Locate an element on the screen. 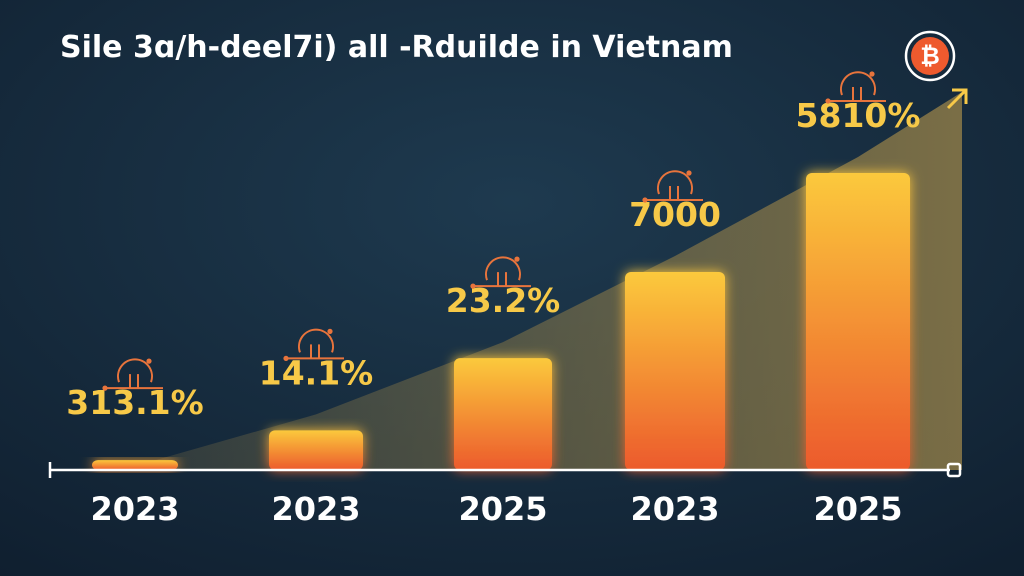  x-tick-label-3: 2025 is located at coordinates (502, 509).